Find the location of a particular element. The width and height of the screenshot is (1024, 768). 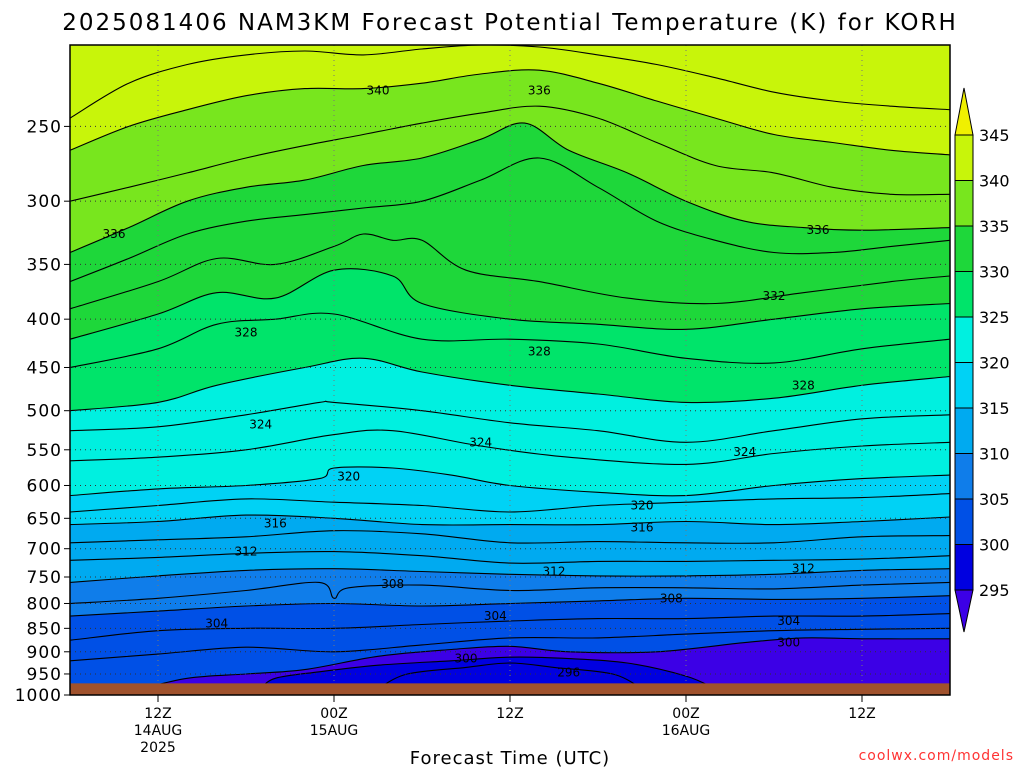

colorbar-label: 320 is located at coordinates (994, 363).